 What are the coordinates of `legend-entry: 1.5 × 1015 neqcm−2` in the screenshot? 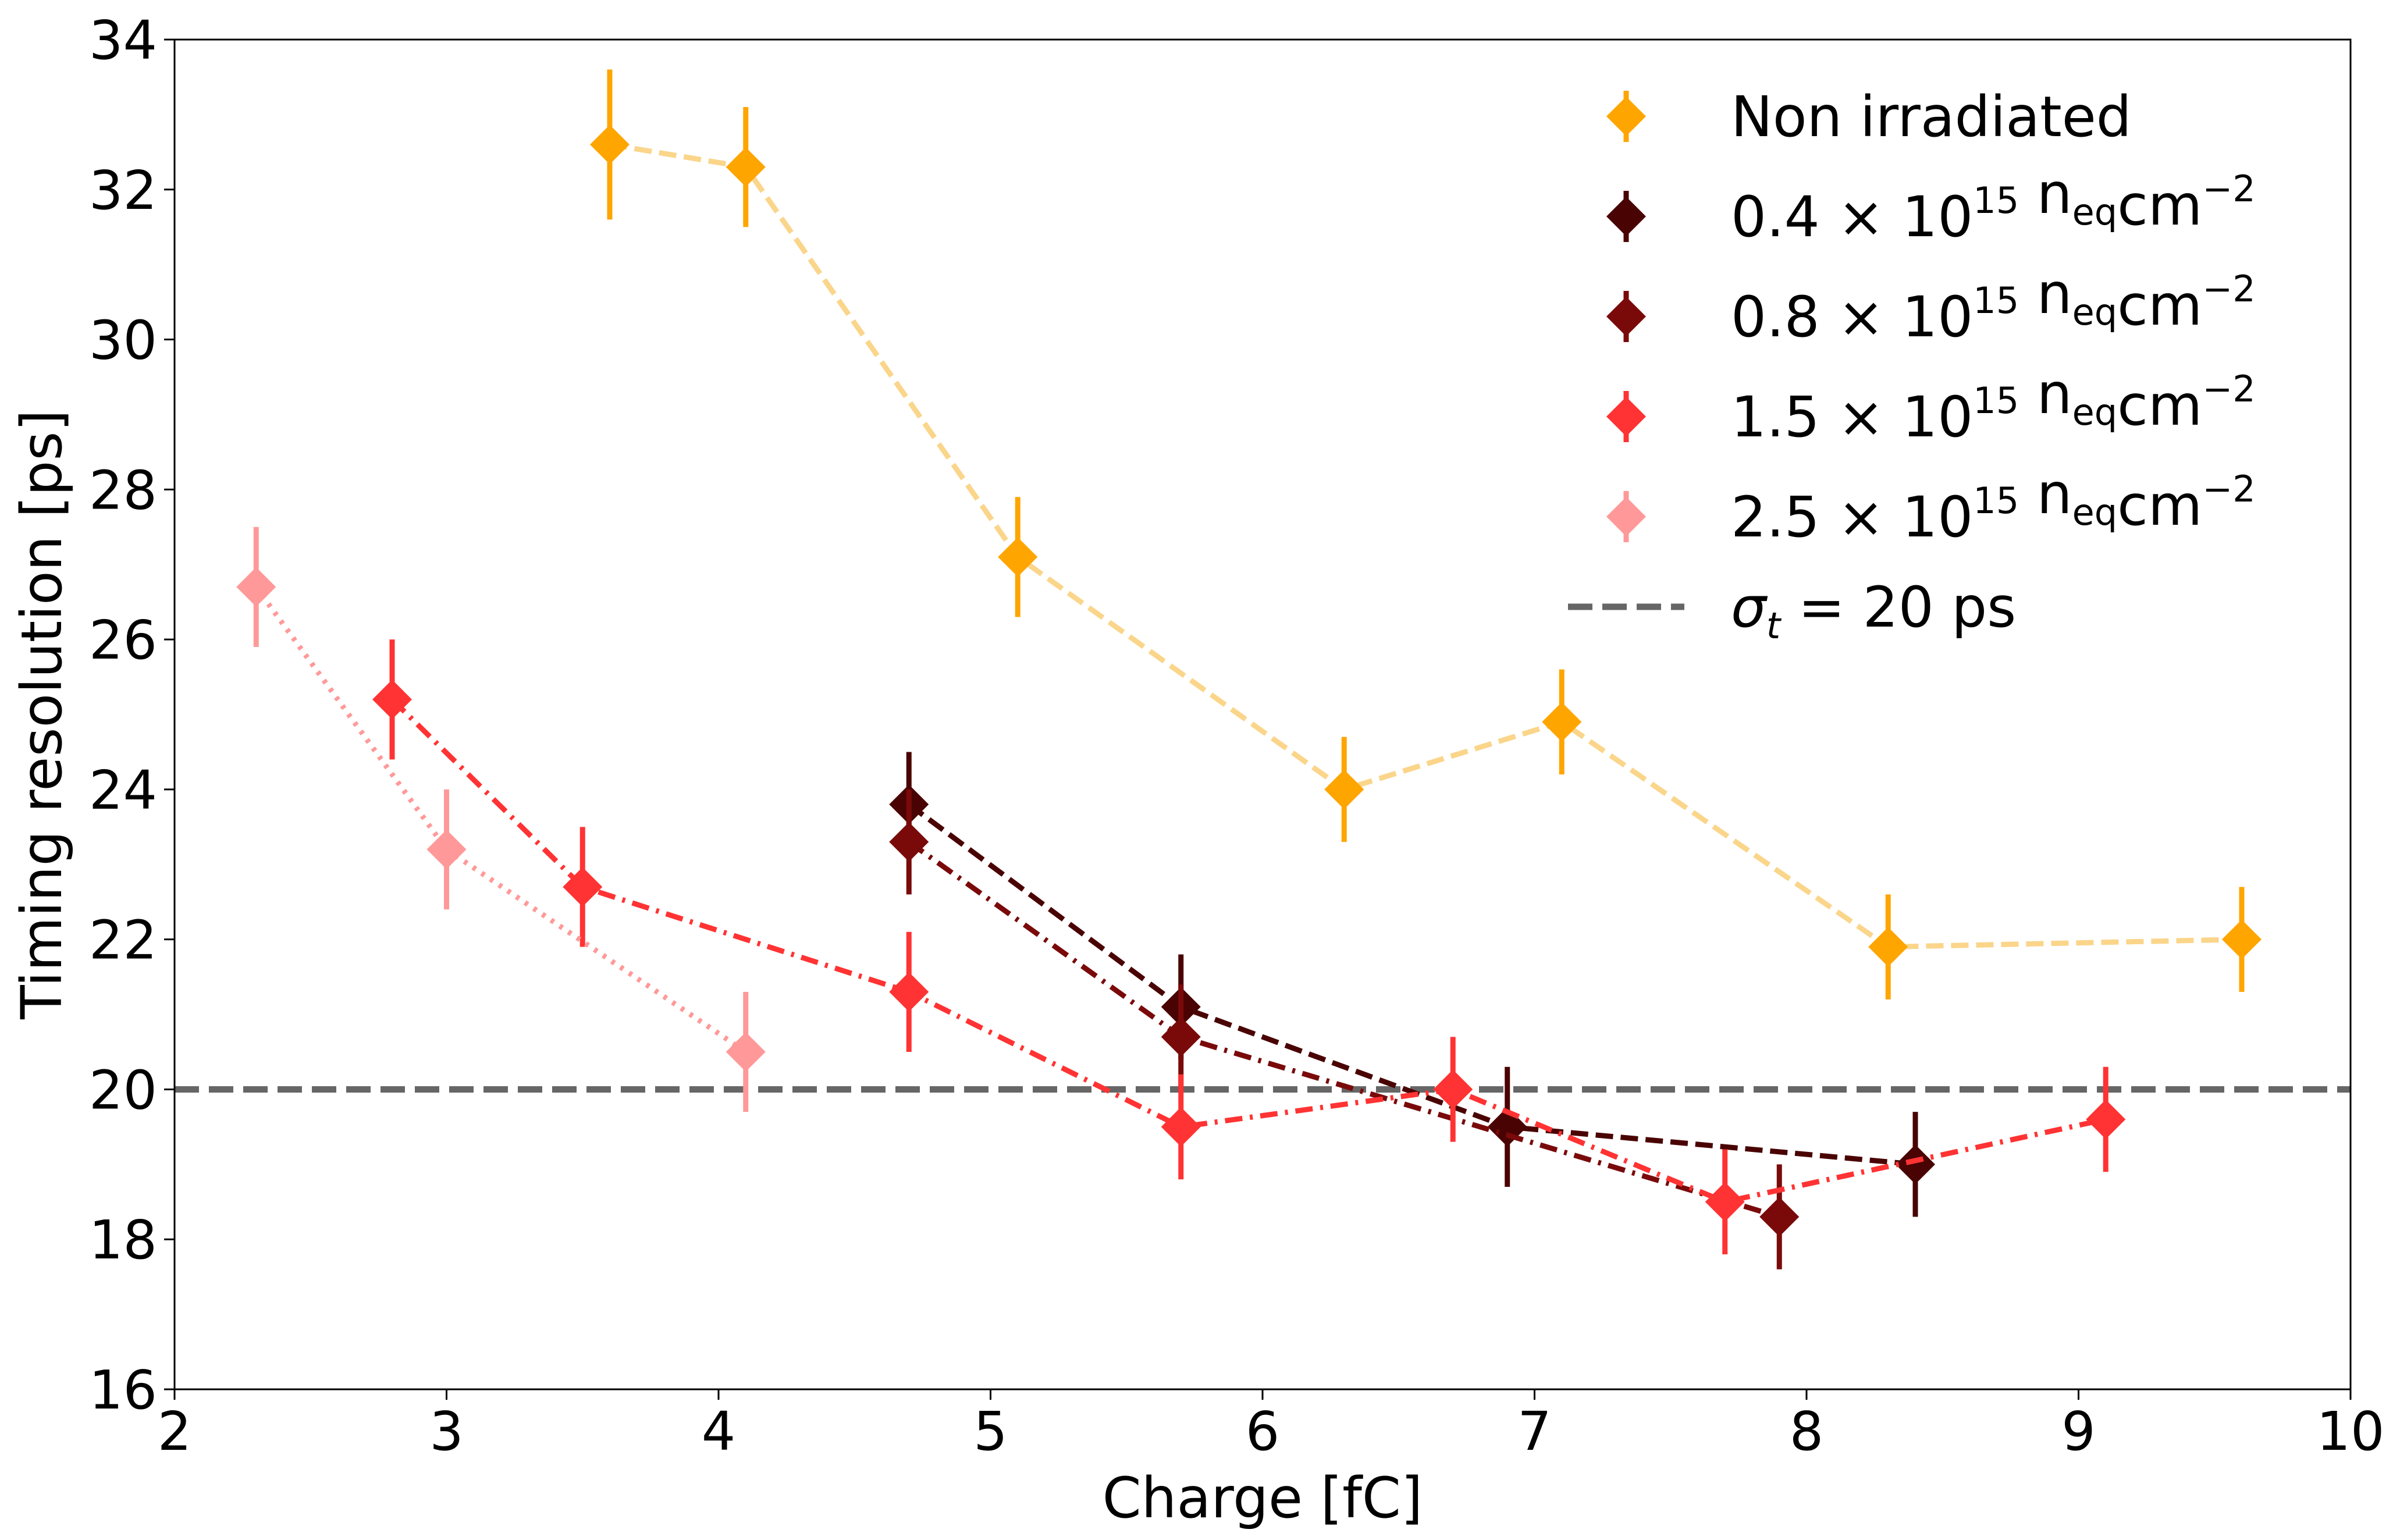 It's located at (1931, 405).